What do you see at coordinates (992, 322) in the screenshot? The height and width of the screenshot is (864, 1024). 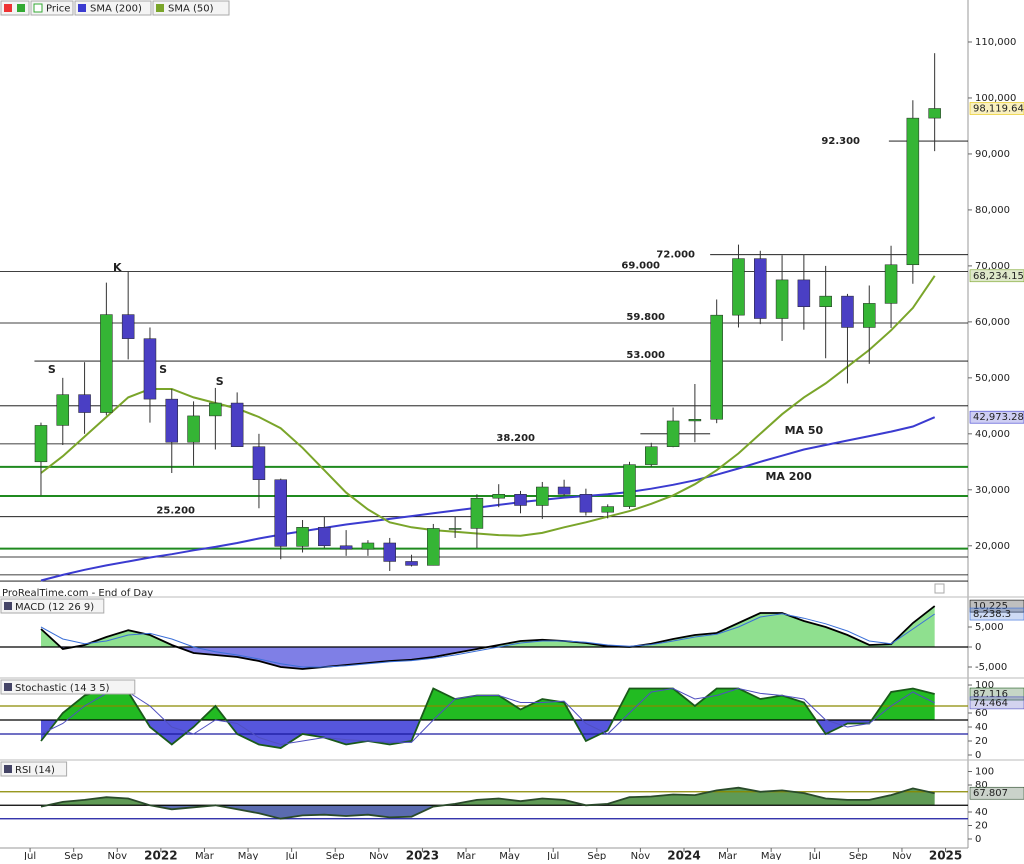 I see `y-tick-label: 60,000` at bounding box center [992, 322].